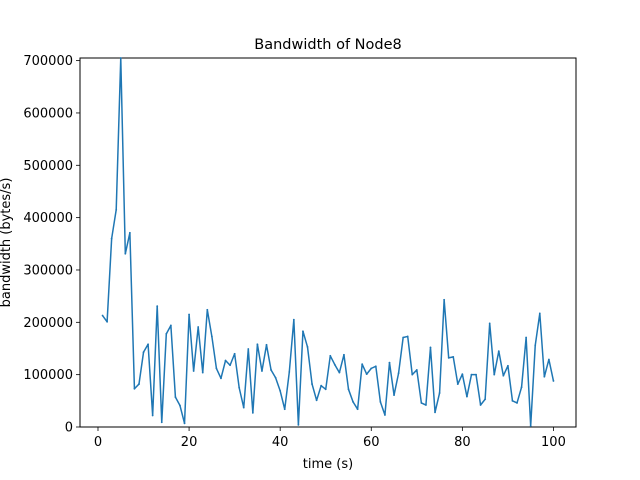 The image size is (640, 480). Describe the element at coordinates (98, 442) in the screenshot. I see `x-tick-label: 0` at that location.